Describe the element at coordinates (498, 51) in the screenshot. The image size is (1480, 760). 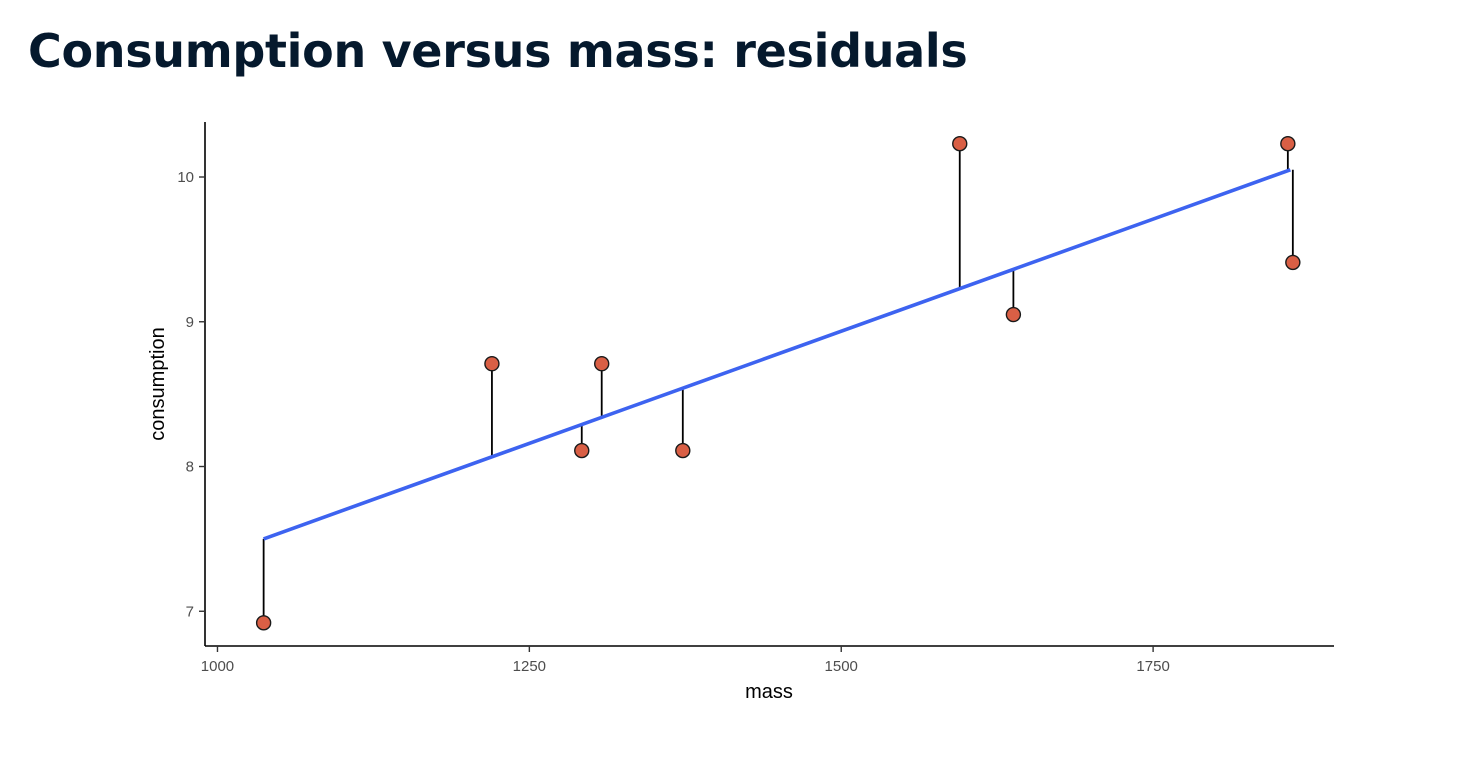
I see `page-title: Consumption versus mass: residuals` at that location.